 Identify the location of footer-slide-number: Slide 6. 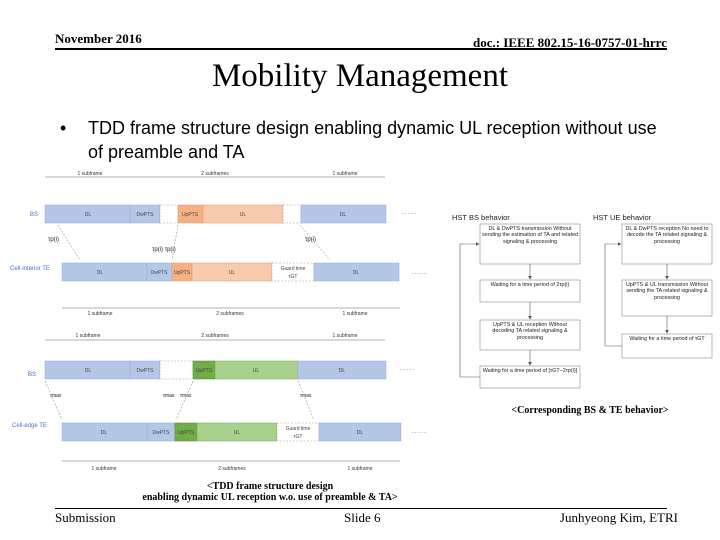
(362, 517).